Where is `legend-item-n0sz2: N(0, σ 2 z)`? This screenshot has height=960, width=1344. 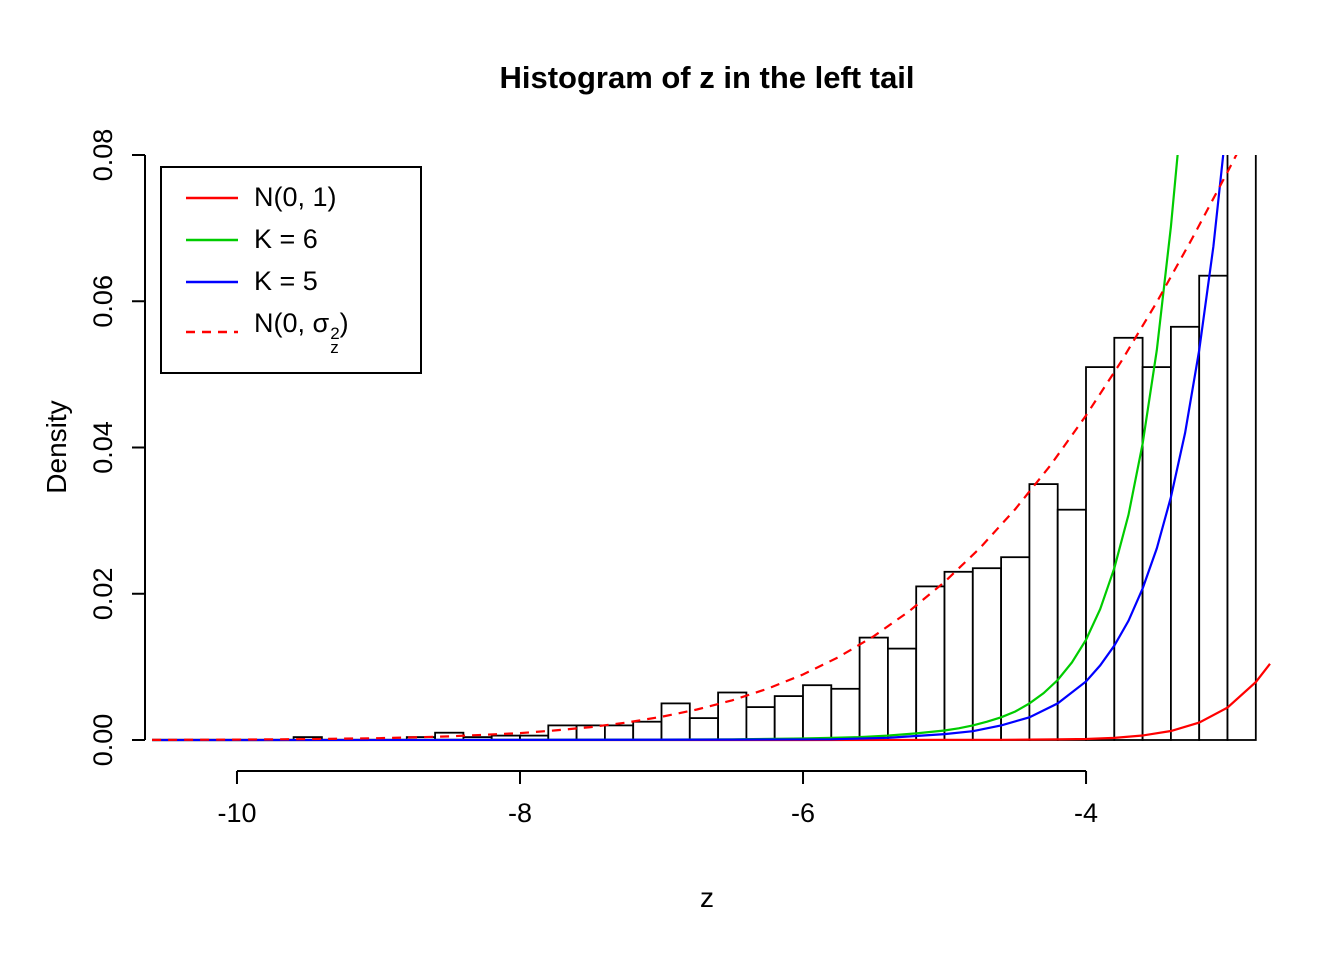 legend-item-n0sz2: N(0, σ 2 z) is located at coordinates (303, 333).